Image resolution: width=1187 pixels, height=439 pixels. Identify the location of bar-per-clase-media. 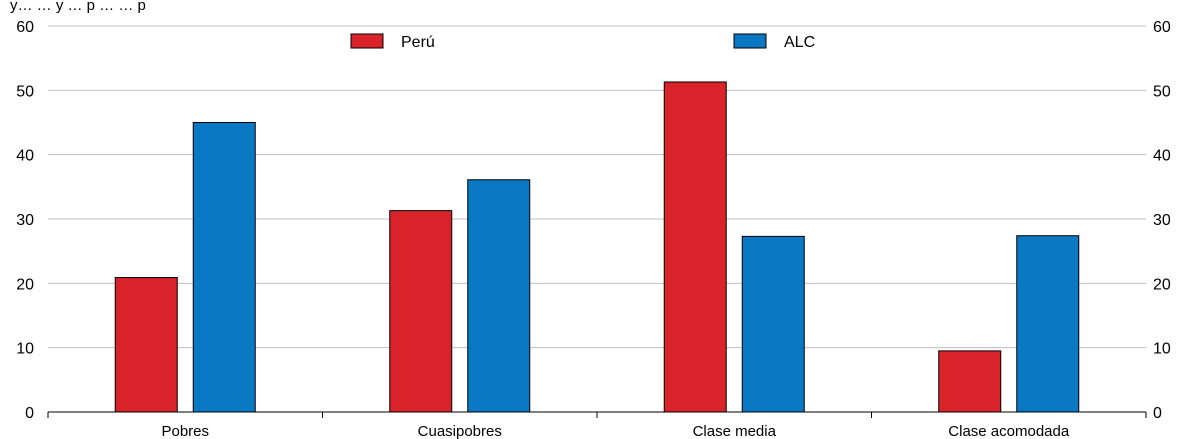
(695, 247).